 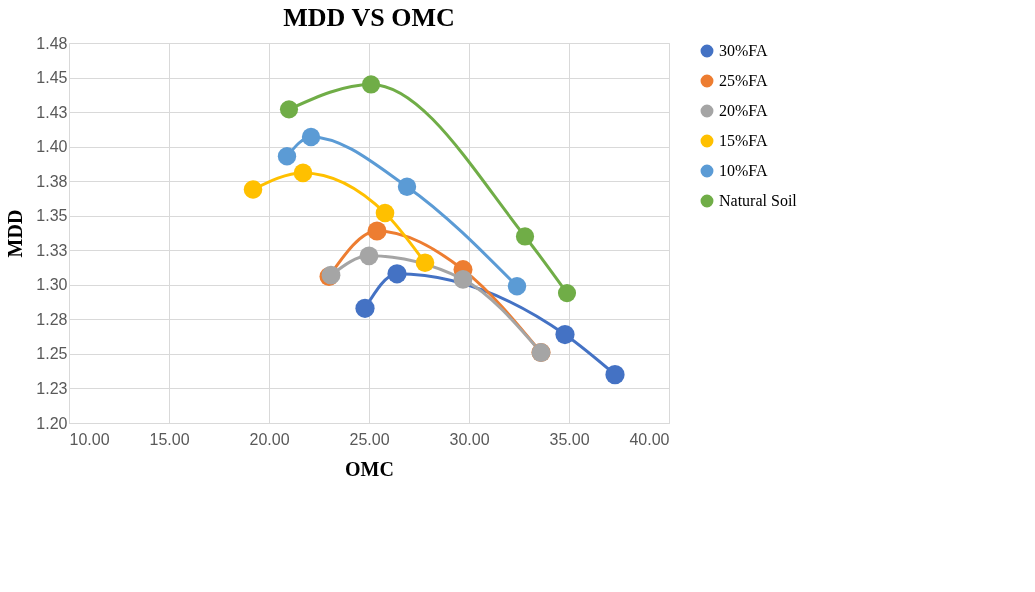 What do you see at coordinates (52, 388) in the screenshot?
I see `y-tick-label: 1.23` at bounding box center [52, 388].